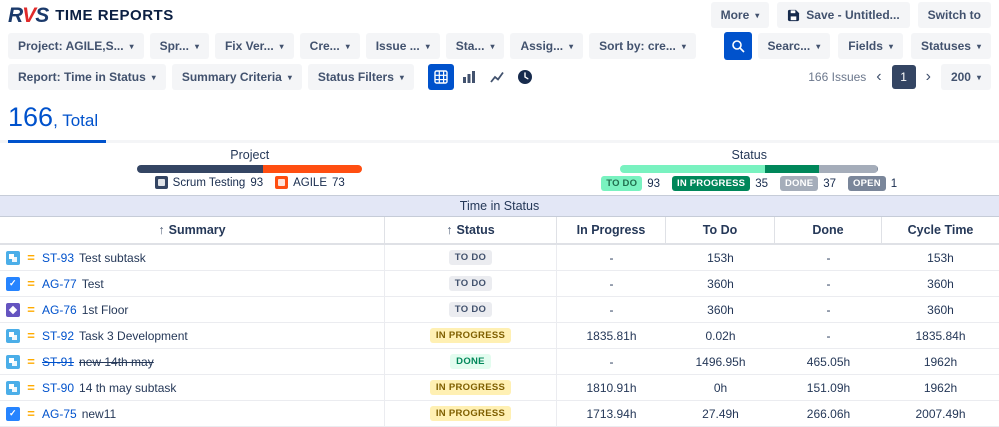  Describe the element at coordinates (192, 361) in the screenshot. I see `summary-cell: = ST-91 new 14th may` at that location.